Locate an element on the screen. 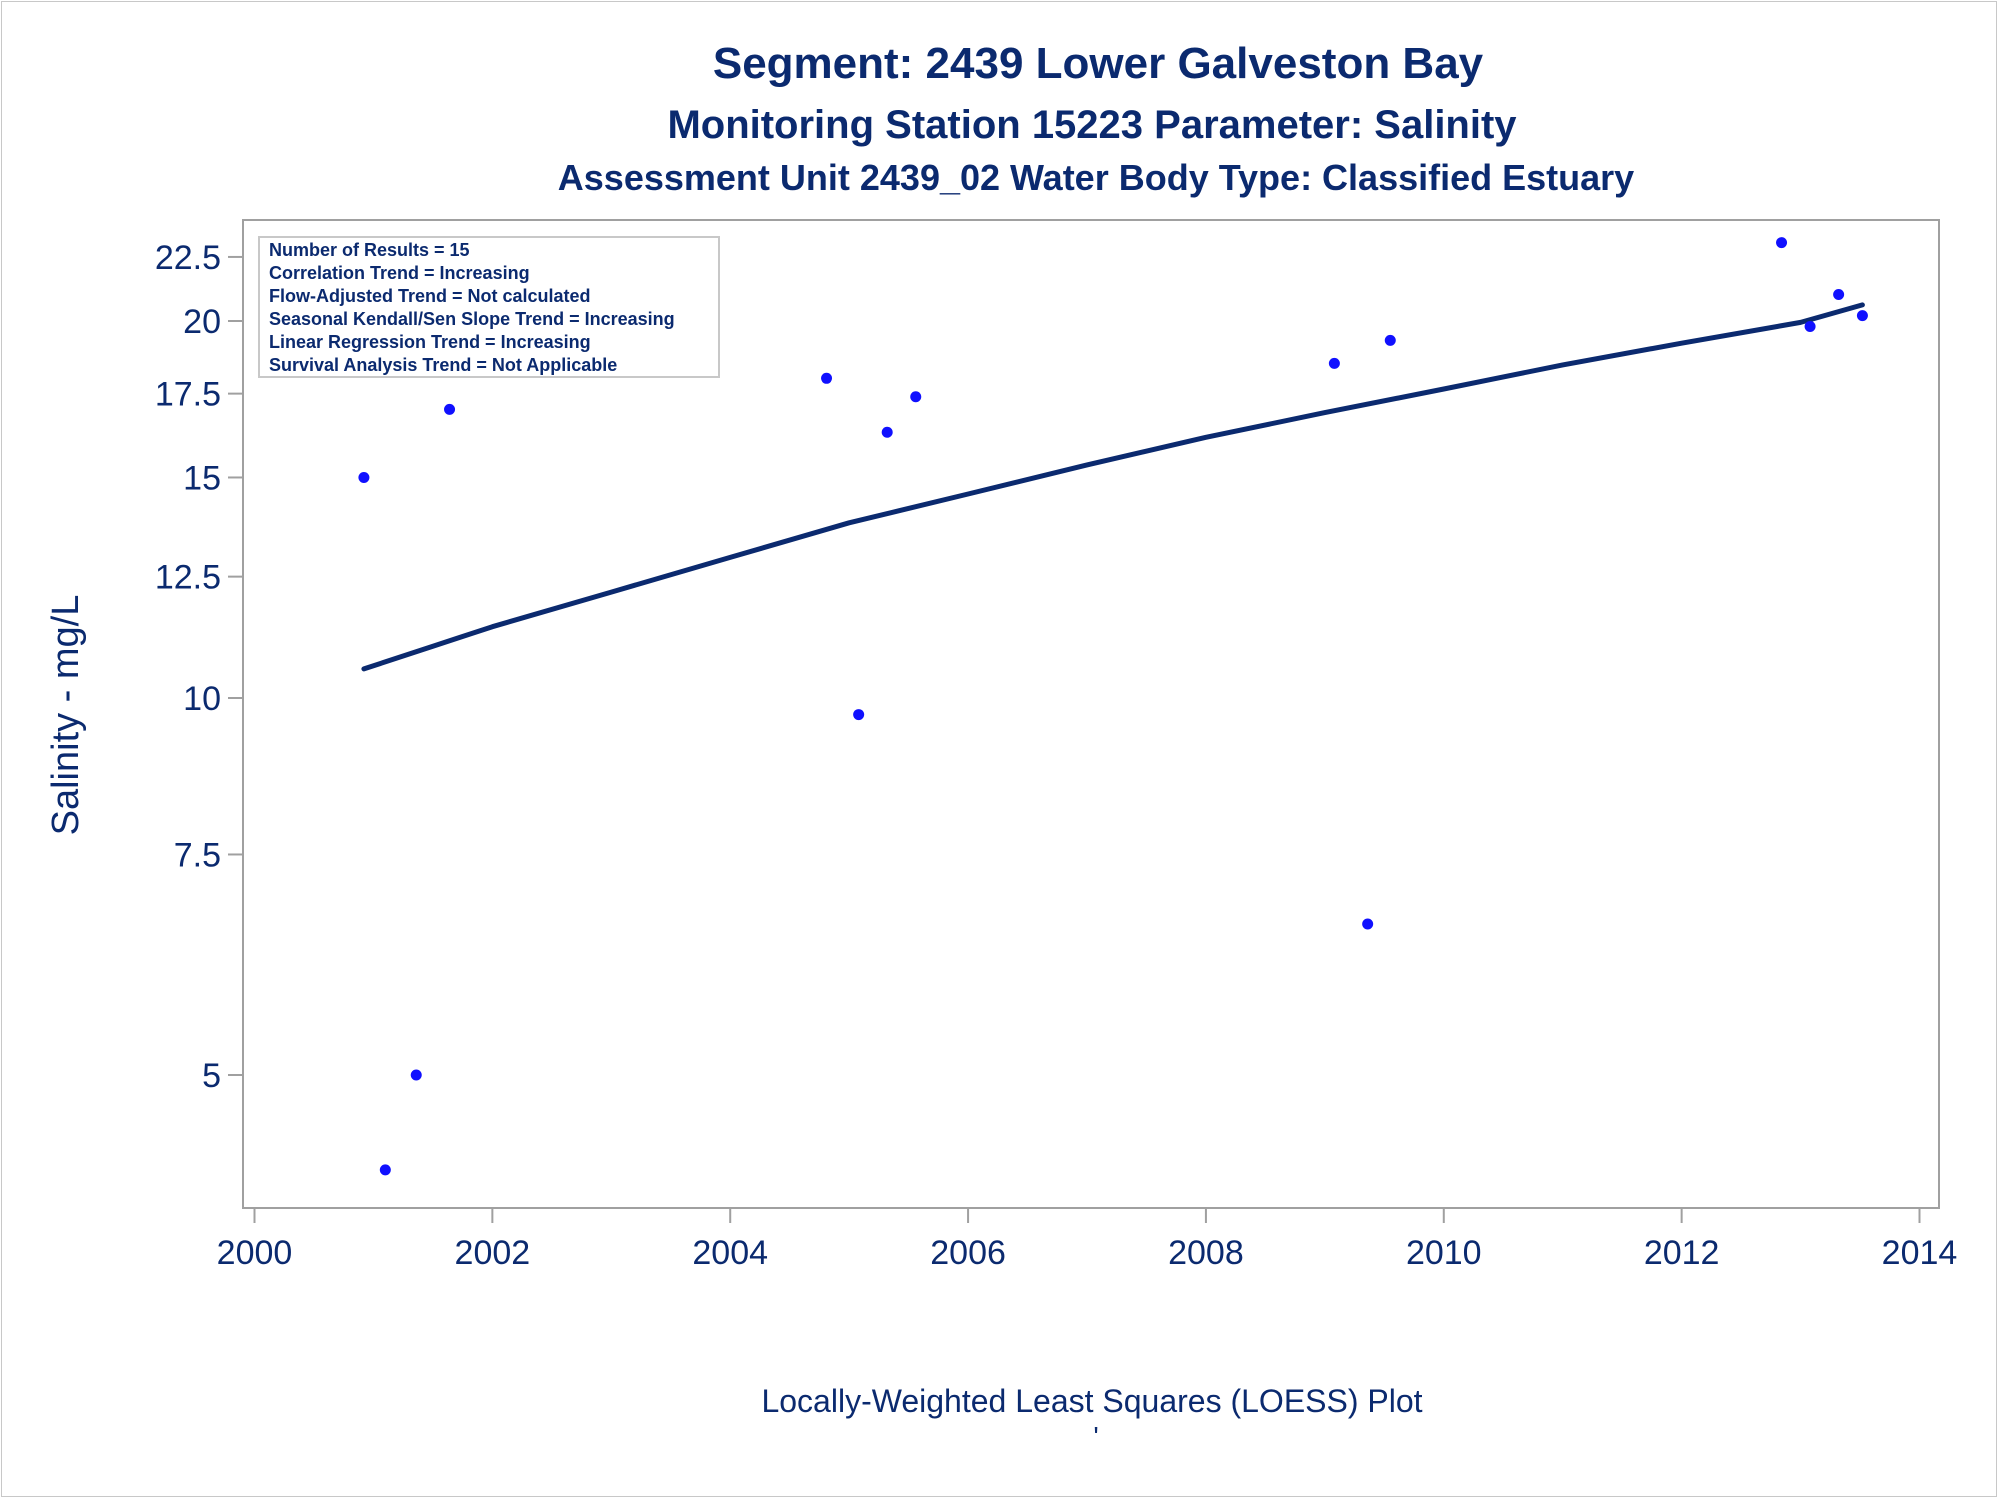 The width and height of the screenshot is (2000, 1500). footnote-mark: ' is located at coordinates (1095, 1436).